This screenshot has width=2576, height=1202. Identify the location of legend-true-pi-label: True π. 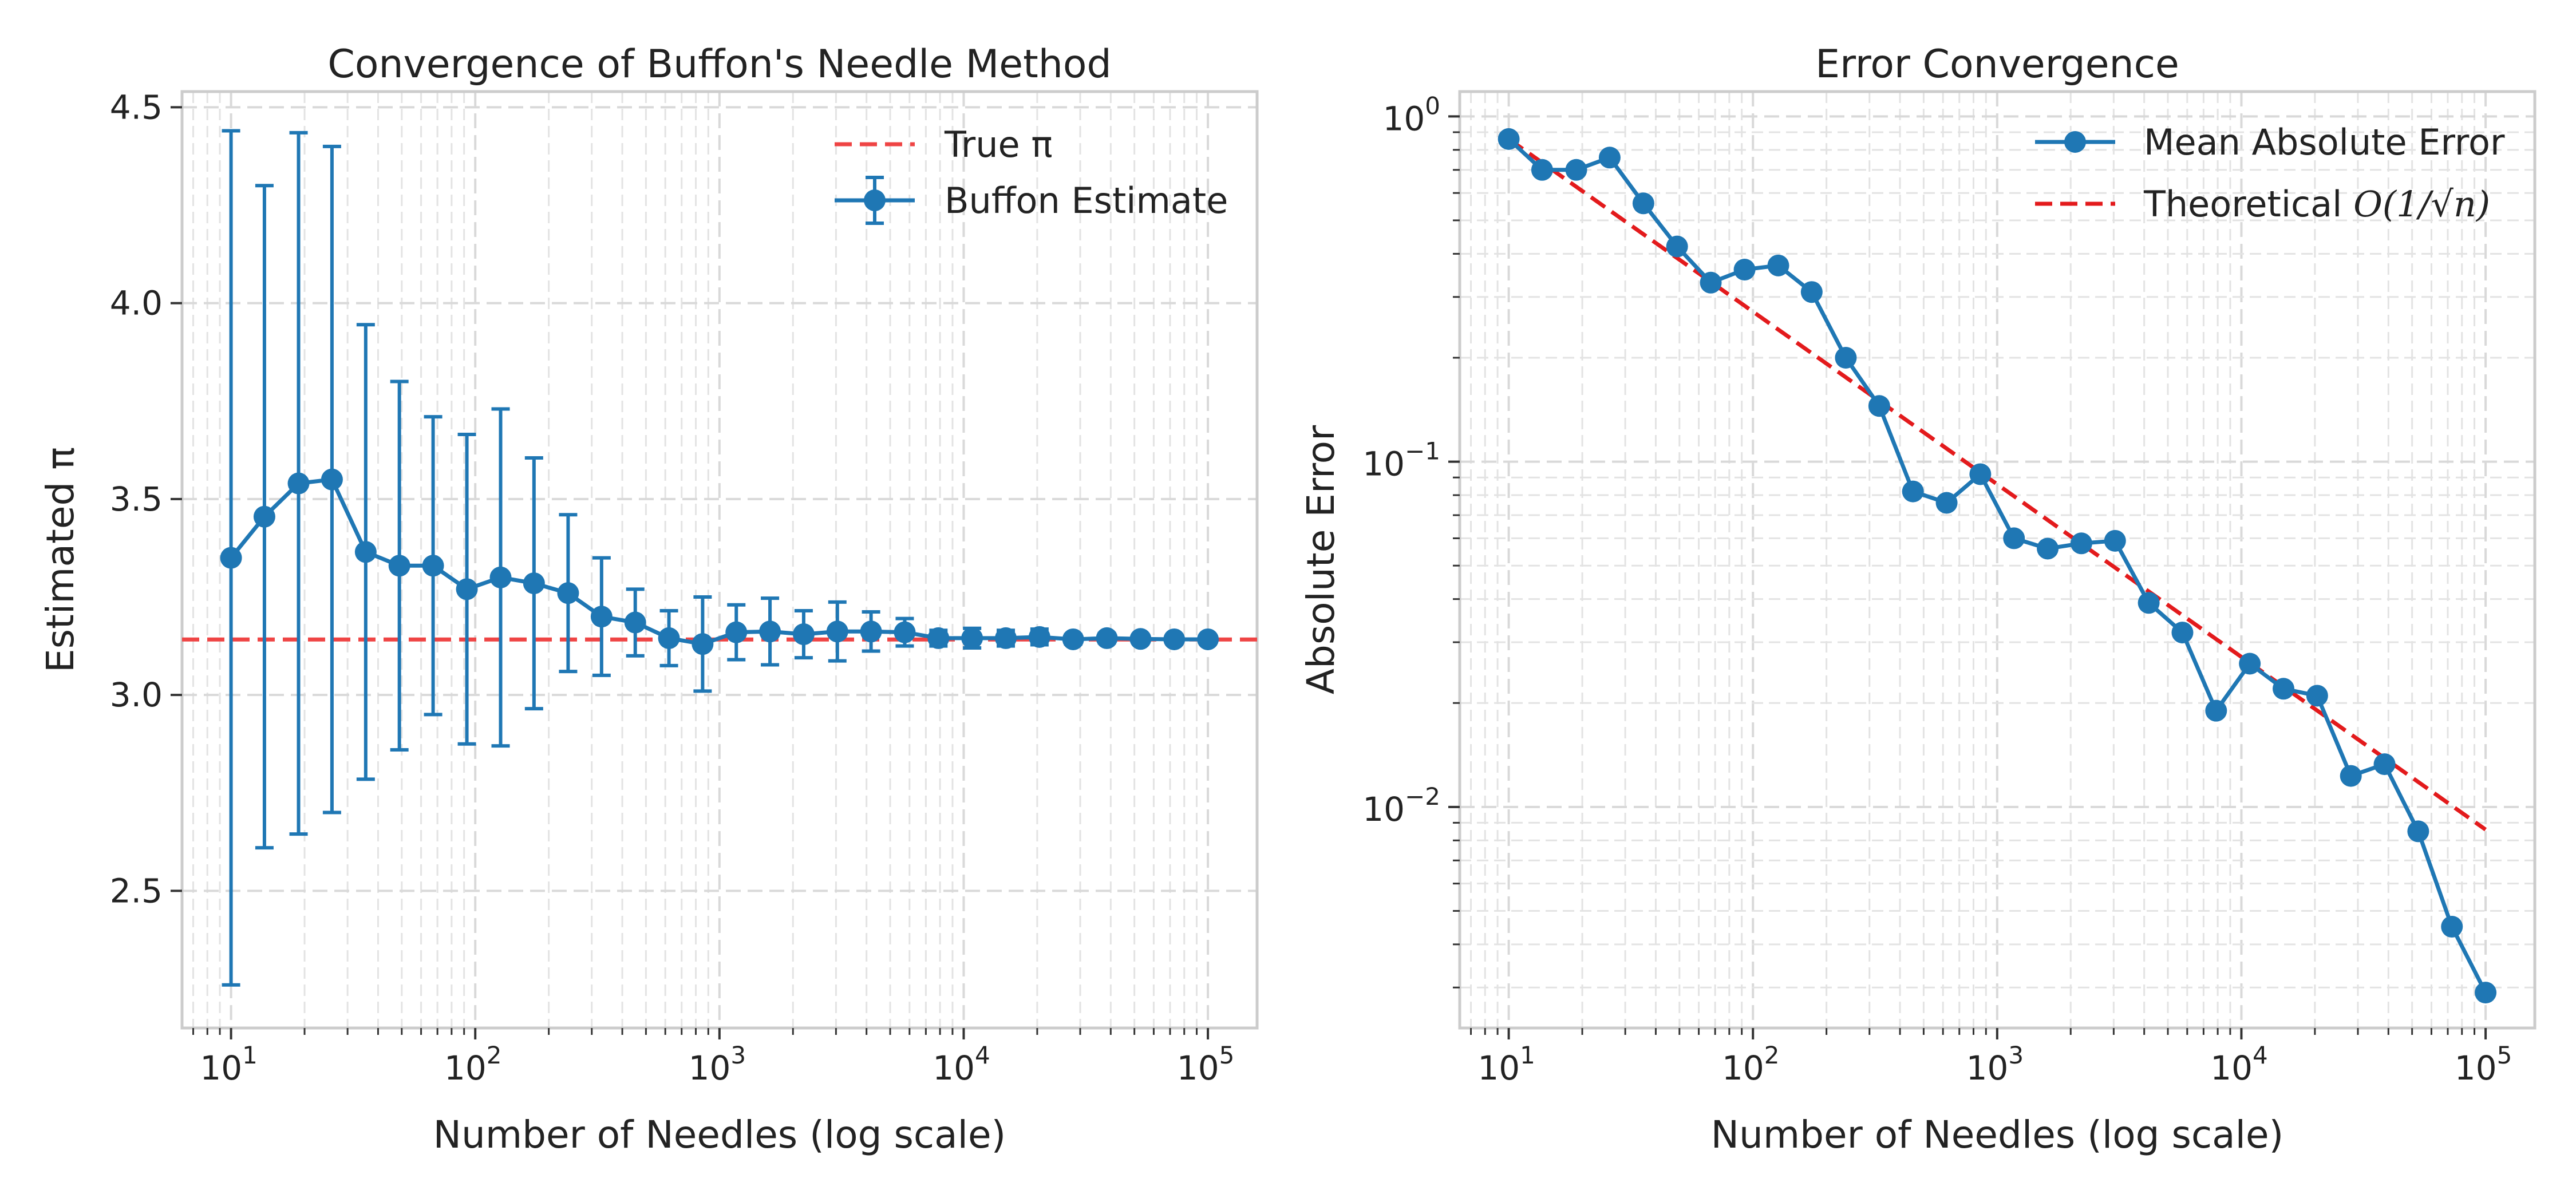
(998, 144).